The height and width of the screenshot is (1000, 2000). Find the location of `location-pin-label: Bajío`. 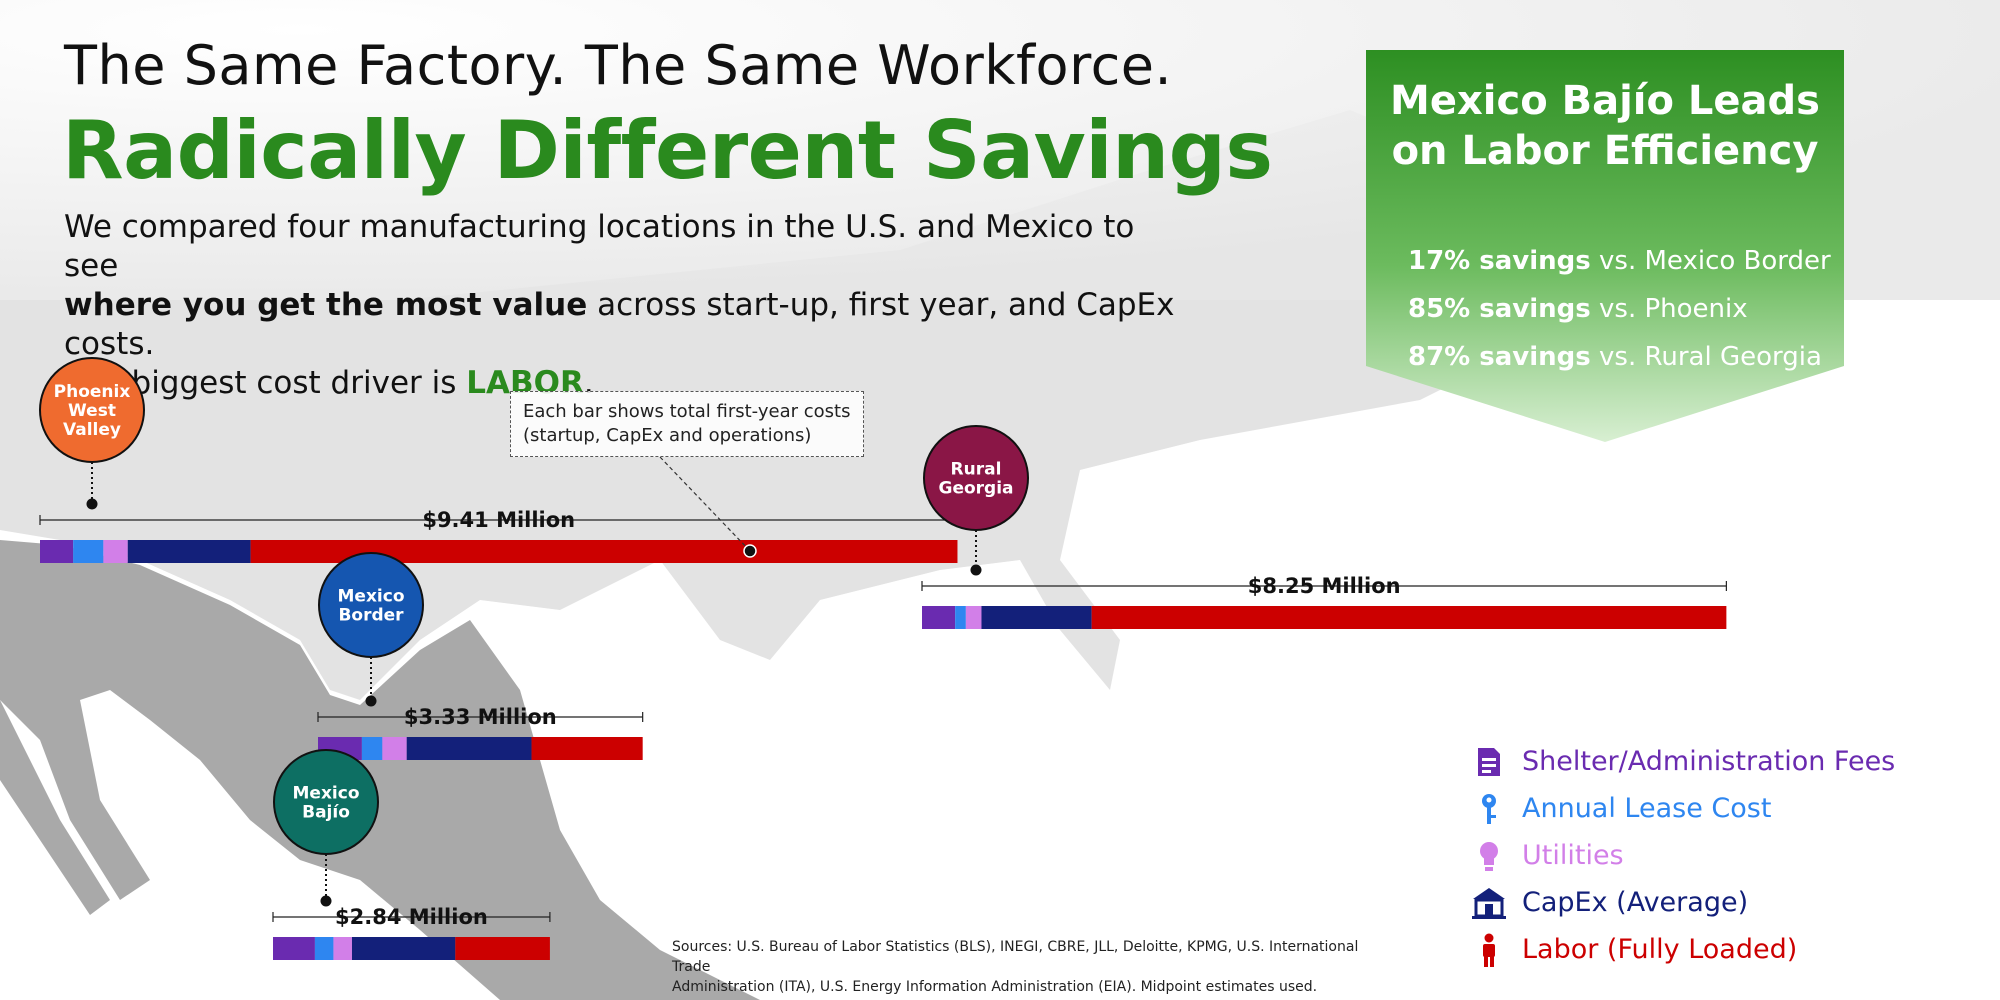

location-pin-label: Bajío is located at coordinates (326, 813).